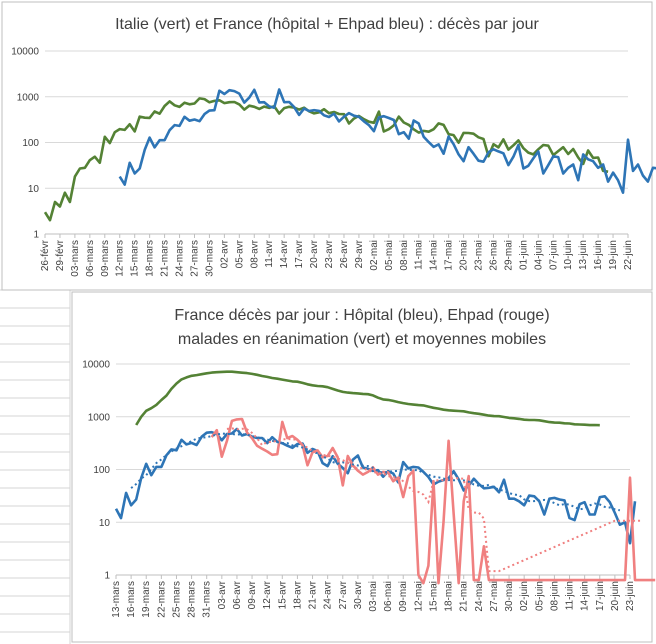 This screenshot has height=644, width=656. What do you see at coordinates (343, 594) in the screenshot?
I see `x-tick-label: 27-avr` at bounding box center [343, 594].